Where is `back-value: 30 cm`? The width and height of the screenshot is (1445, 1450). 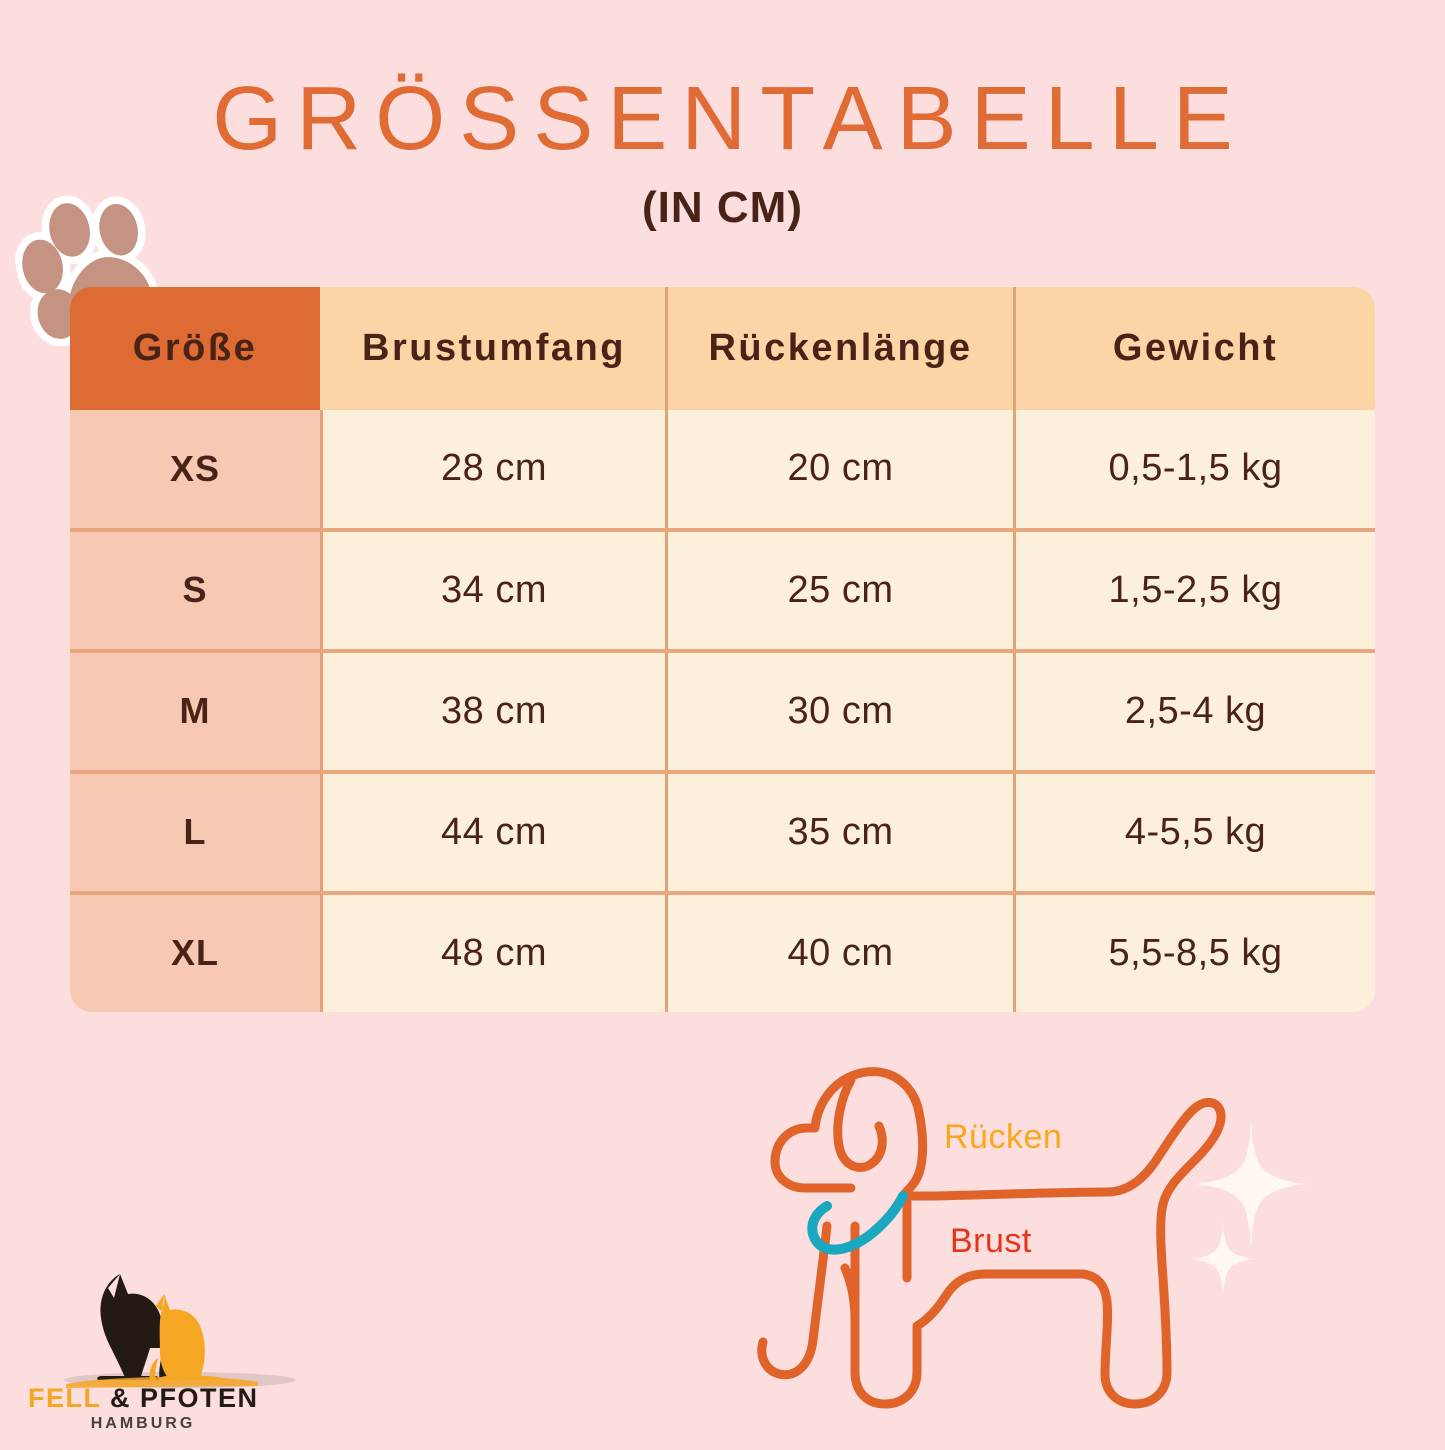 back-value: 30 cm is located at coordinates (840, 710).